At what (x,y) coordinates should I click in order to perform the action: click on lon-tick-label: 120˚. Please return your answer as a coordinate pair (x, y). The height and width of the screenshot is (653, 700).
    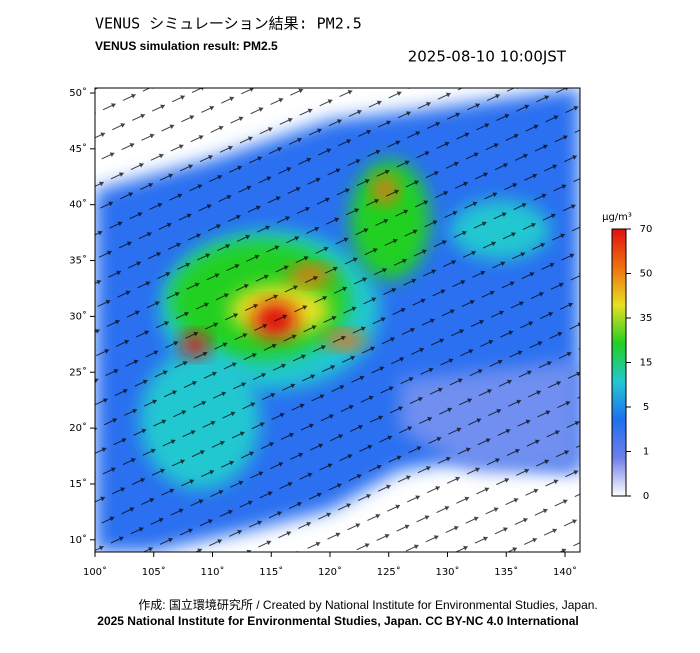
    Looking at the image, I should click on (330, 572).